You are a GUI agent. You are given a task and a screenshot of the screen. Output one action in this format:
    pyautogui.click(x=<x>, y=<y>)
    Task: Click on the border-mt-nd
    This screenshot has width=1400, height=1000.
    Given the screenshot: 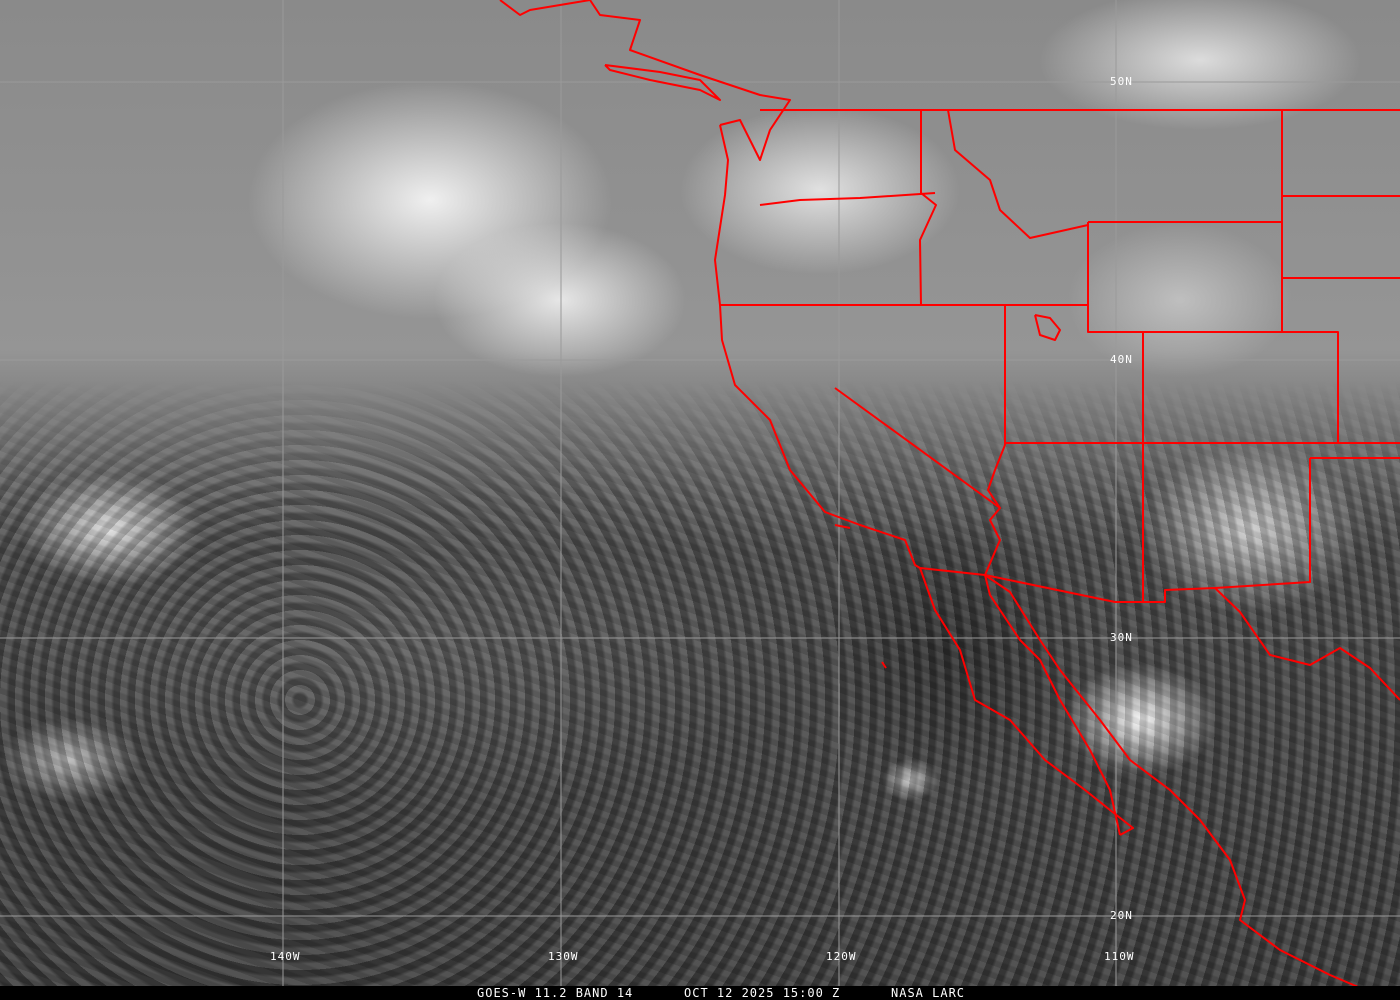 What is the action you would take?
    pyautogui.click(x=1340, y=194)
    